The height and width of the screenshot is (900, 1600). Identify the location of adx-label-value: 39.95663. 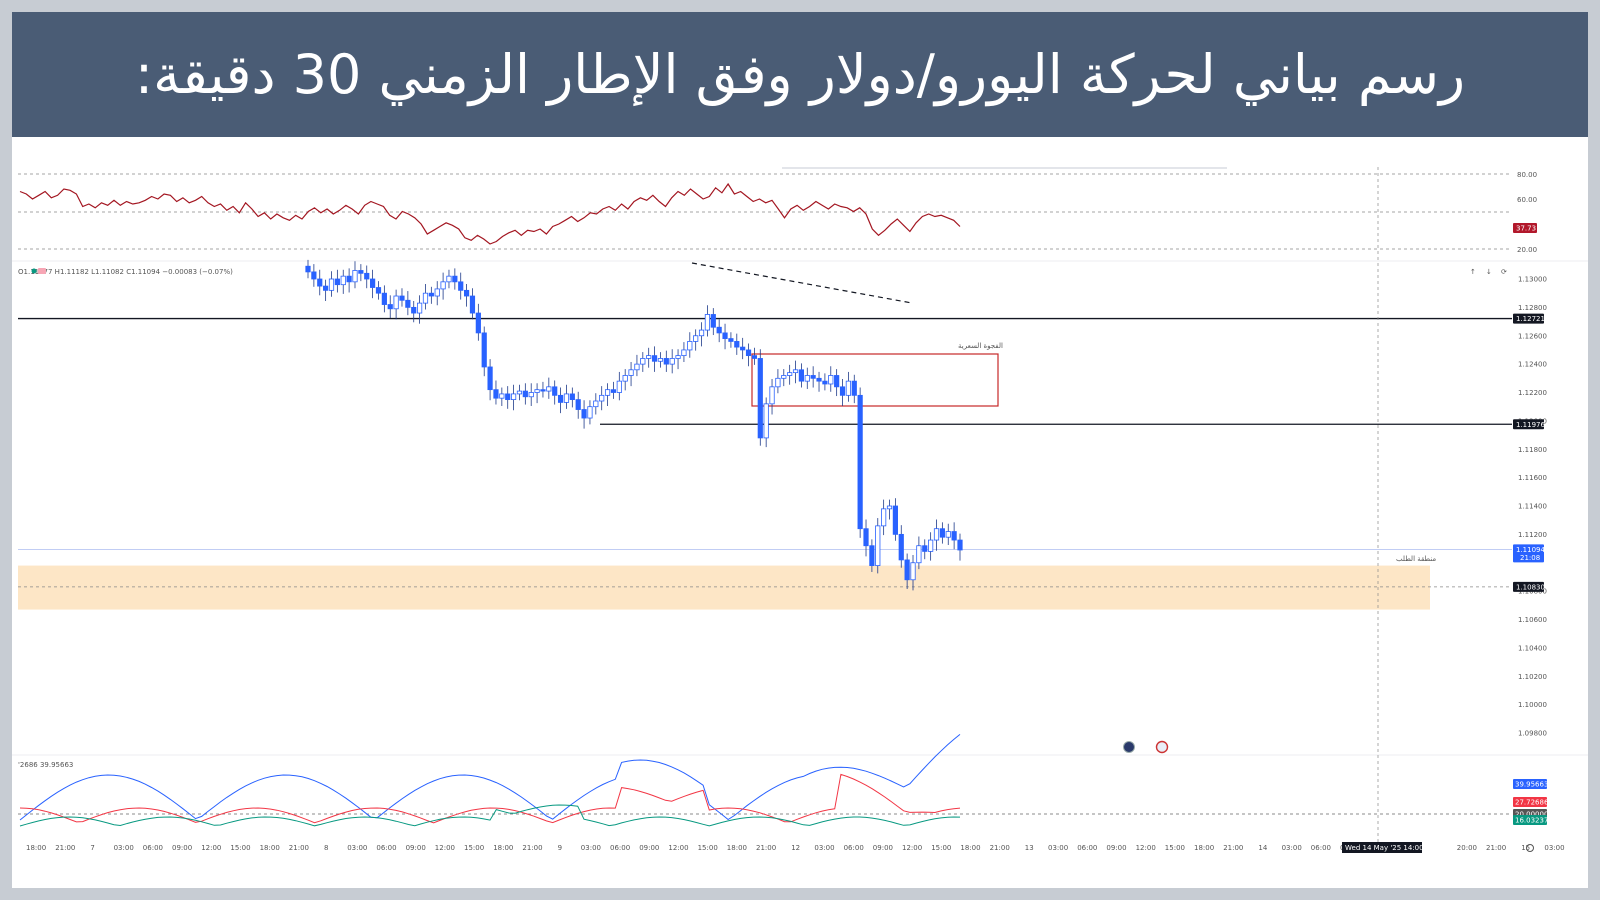
(1531, 785).